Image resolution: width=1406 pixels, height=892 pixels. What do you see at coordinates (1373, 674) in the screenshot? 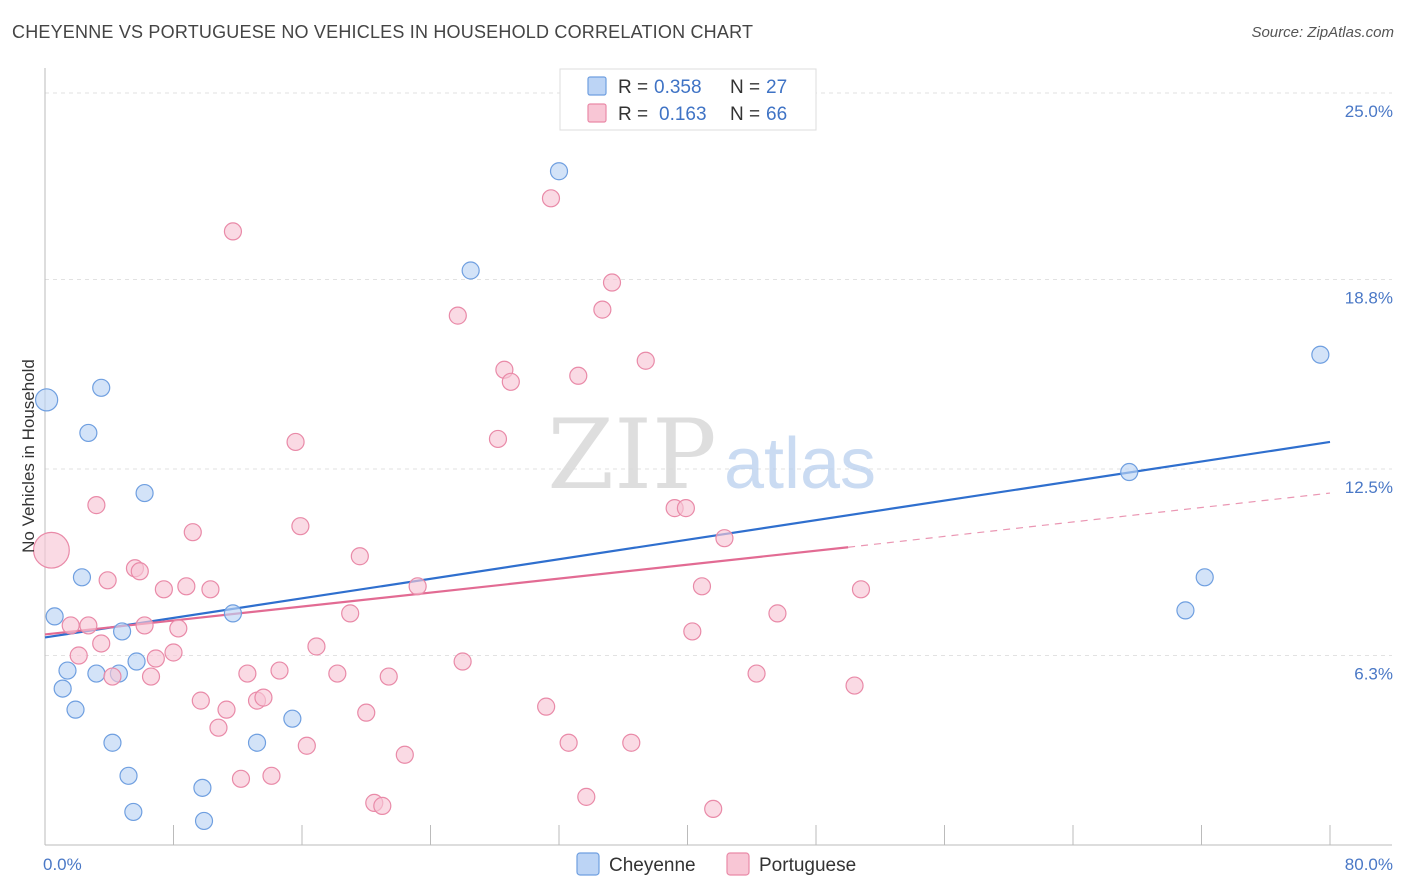
I see `y-tick-label-0: 6.3%` at bounding box center [1373, 674].